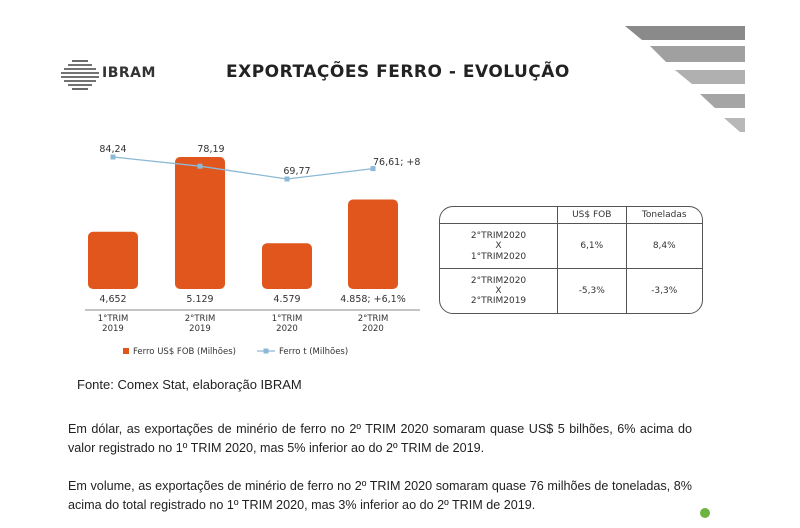 Image resolution: width=800 pixels, height=528 pixels. Describe the element at coordinates (592, 216) in the screenshot. I see `table-header-fob: US$ FOB` at that location.